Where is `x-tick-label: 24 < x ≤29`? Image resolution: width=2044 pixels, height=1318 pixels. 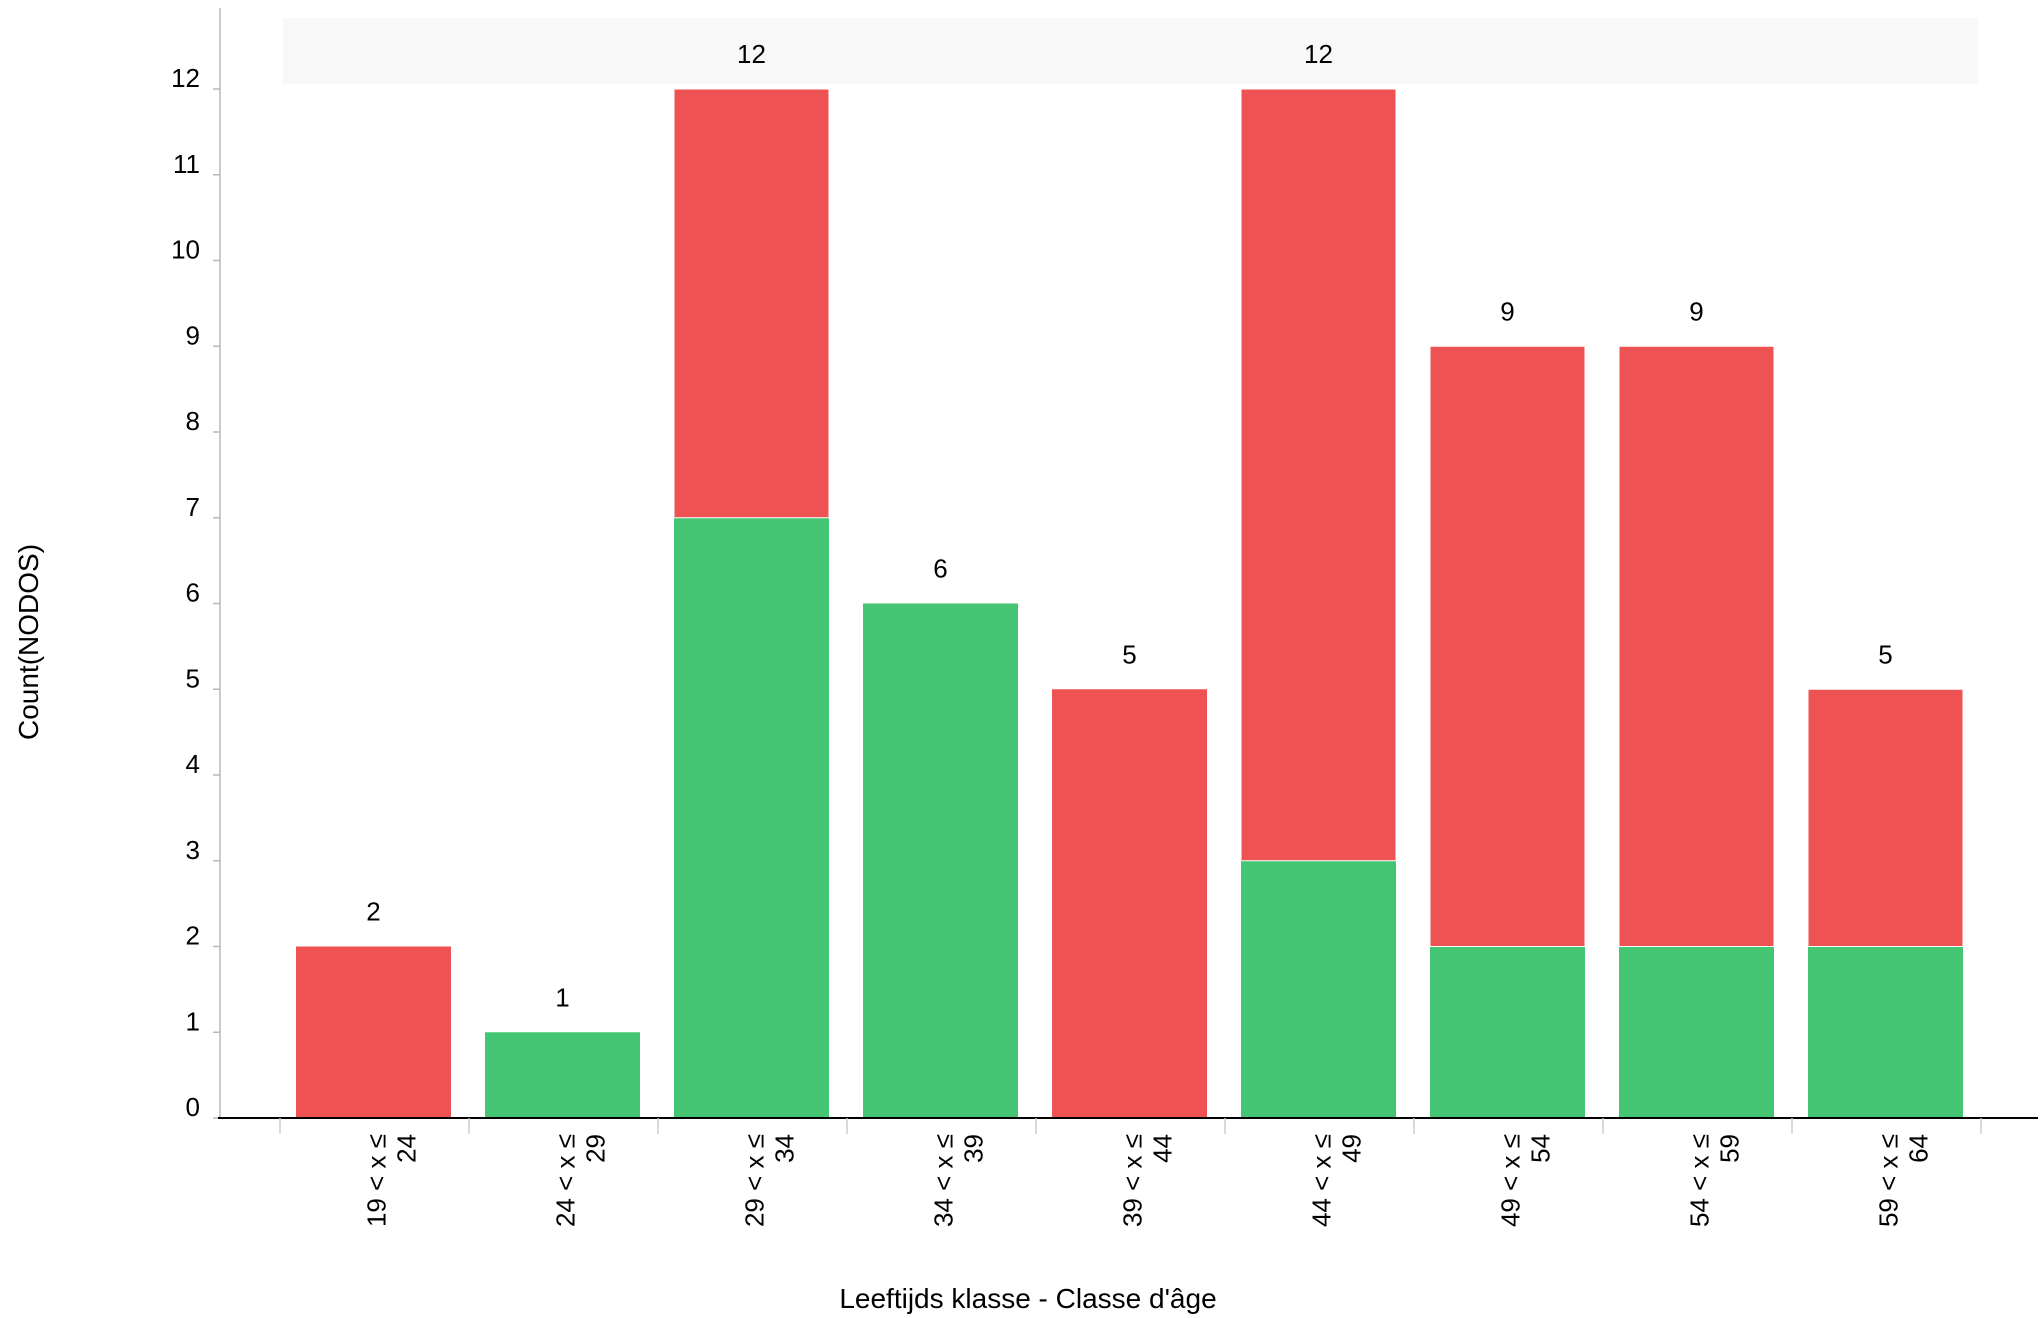
x-tick-label: 24 < x ≤29 is located at coordinates (581, 1180).